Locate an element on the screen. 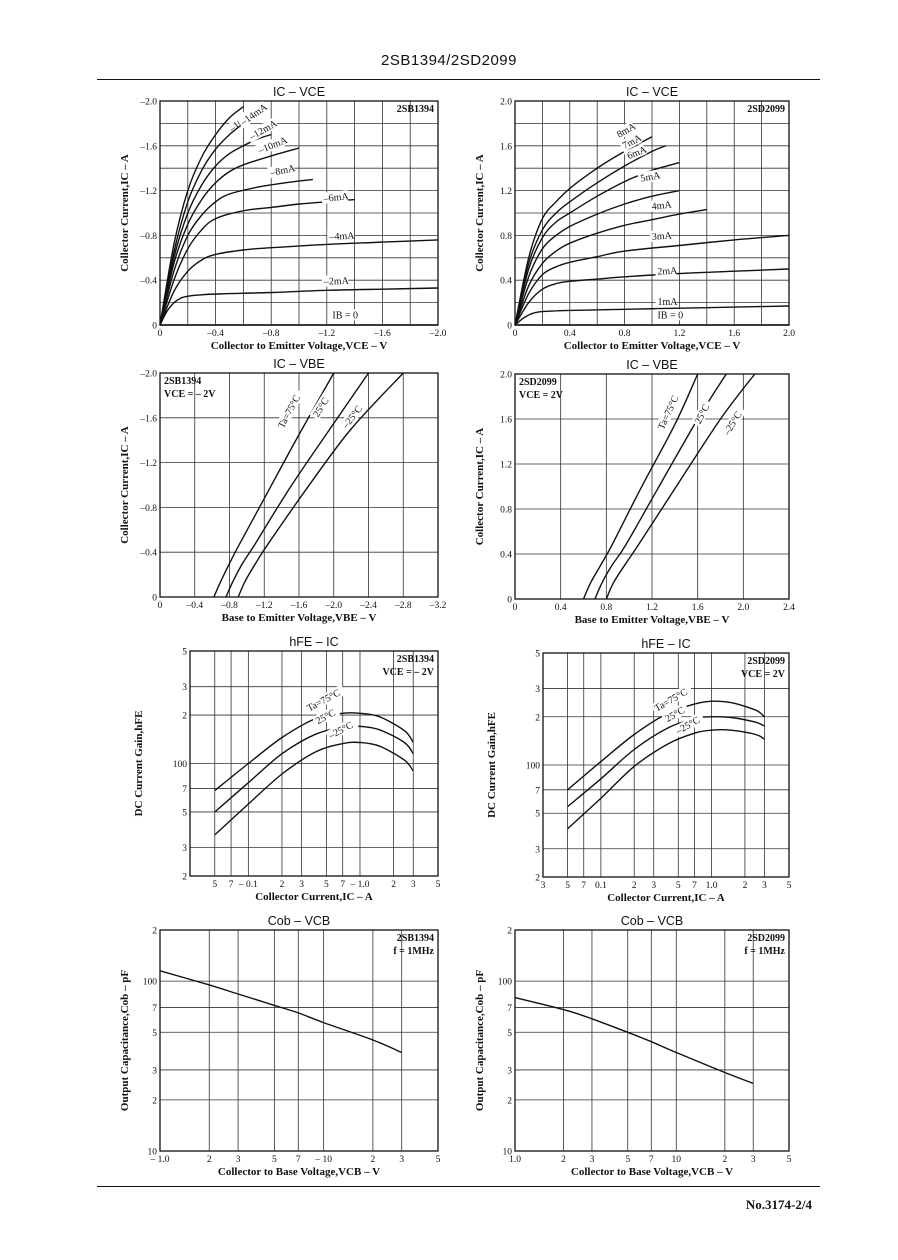 The image size is (898, 1260). series-label: 3mA is located at coordinates (661, 236).